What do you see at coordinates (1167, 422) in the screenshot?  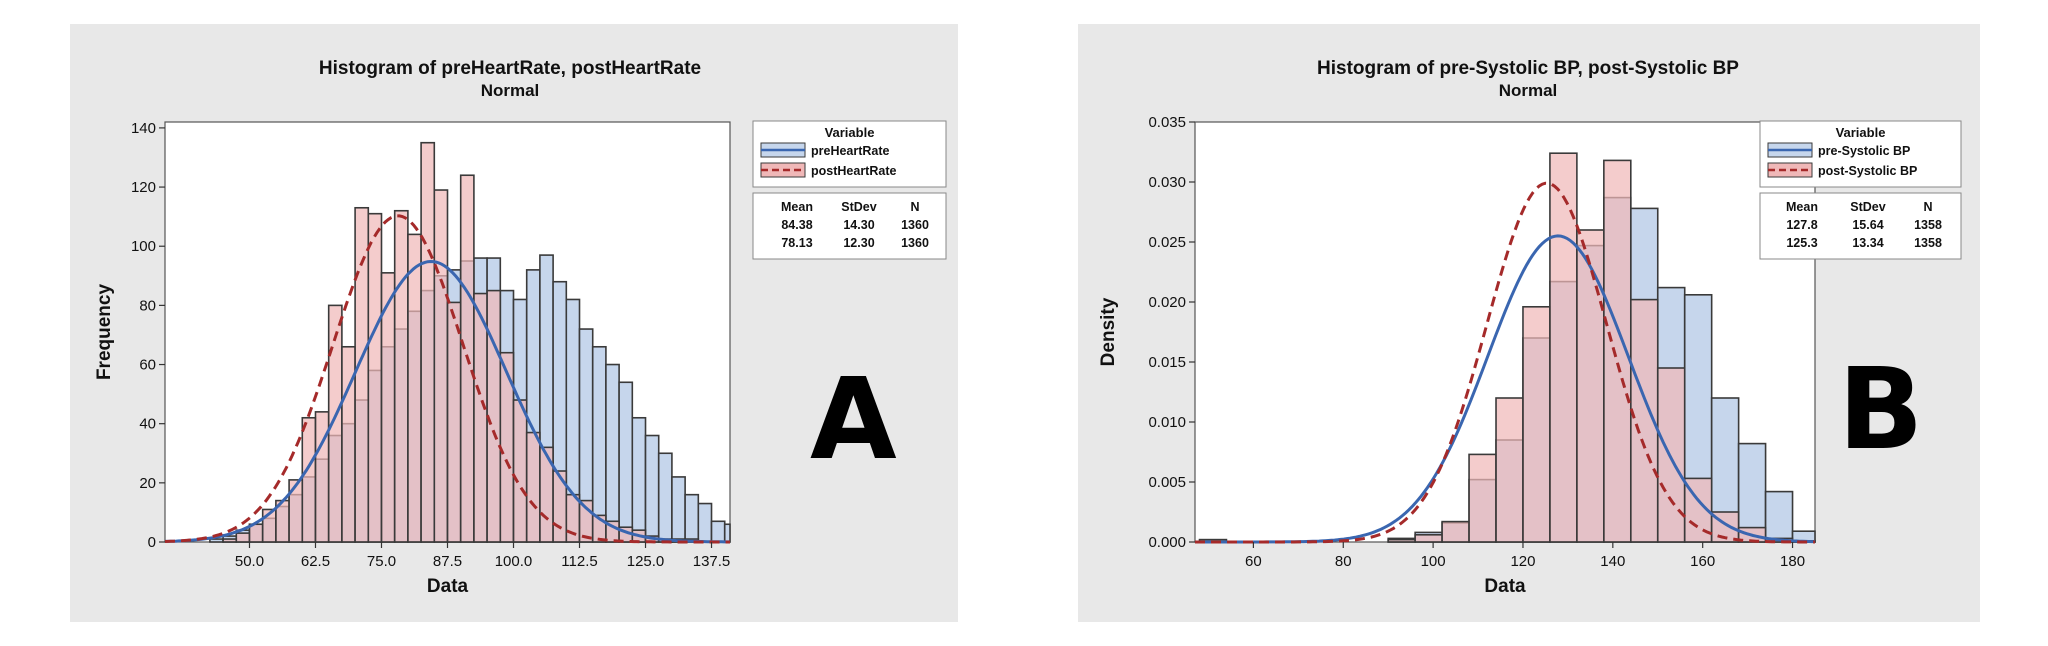 I see `y-tick-label: 0.010` at bounding box center [1167, 422].